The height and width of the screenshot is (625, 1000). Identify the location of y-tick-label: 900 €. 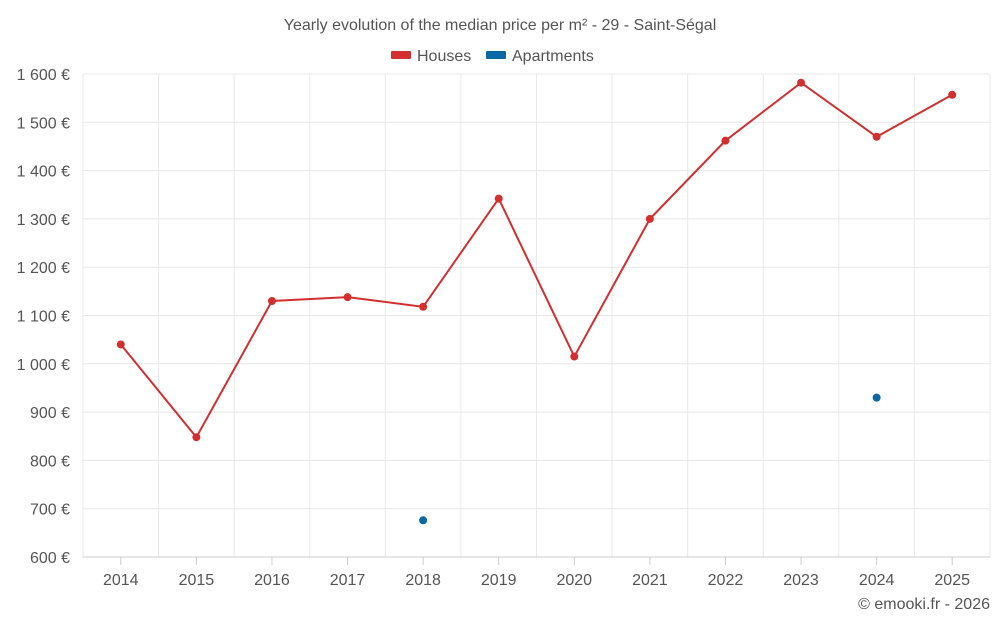
(50, 413).